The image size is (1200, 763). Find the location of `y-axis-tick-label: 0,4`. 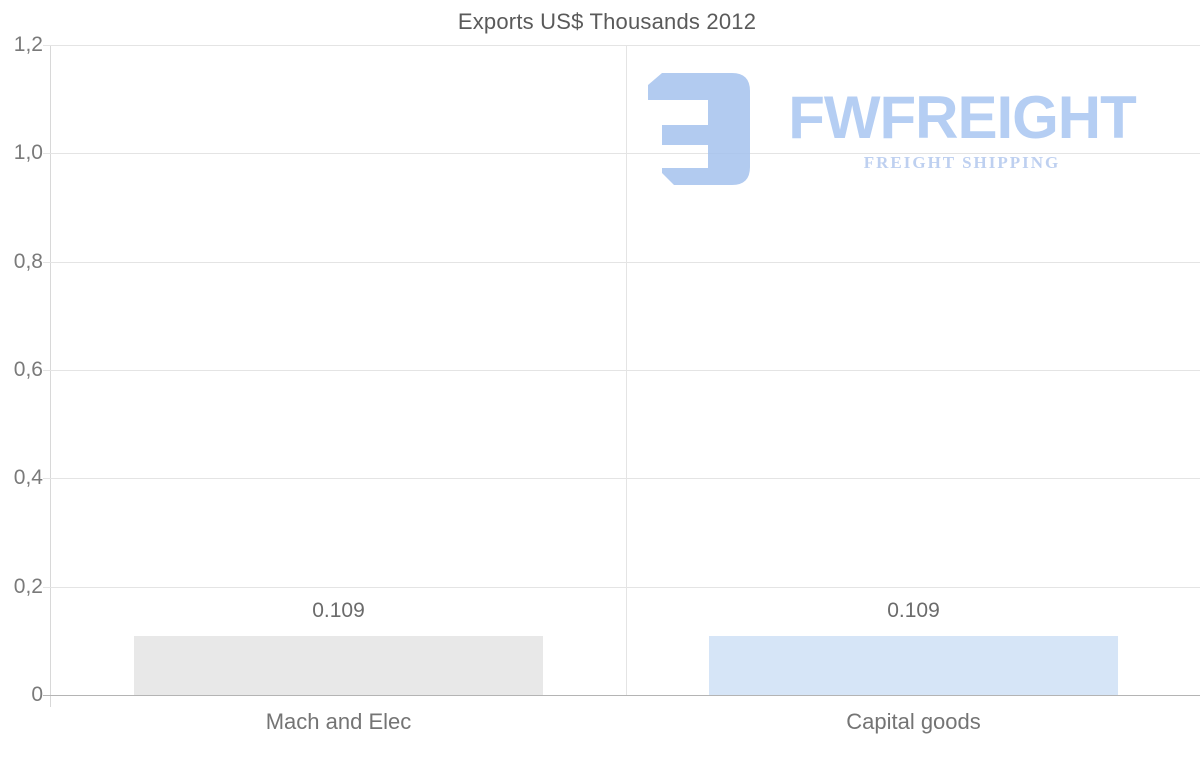

y-axis-tick-label: 0,4 is located at coordinates (28, 478).